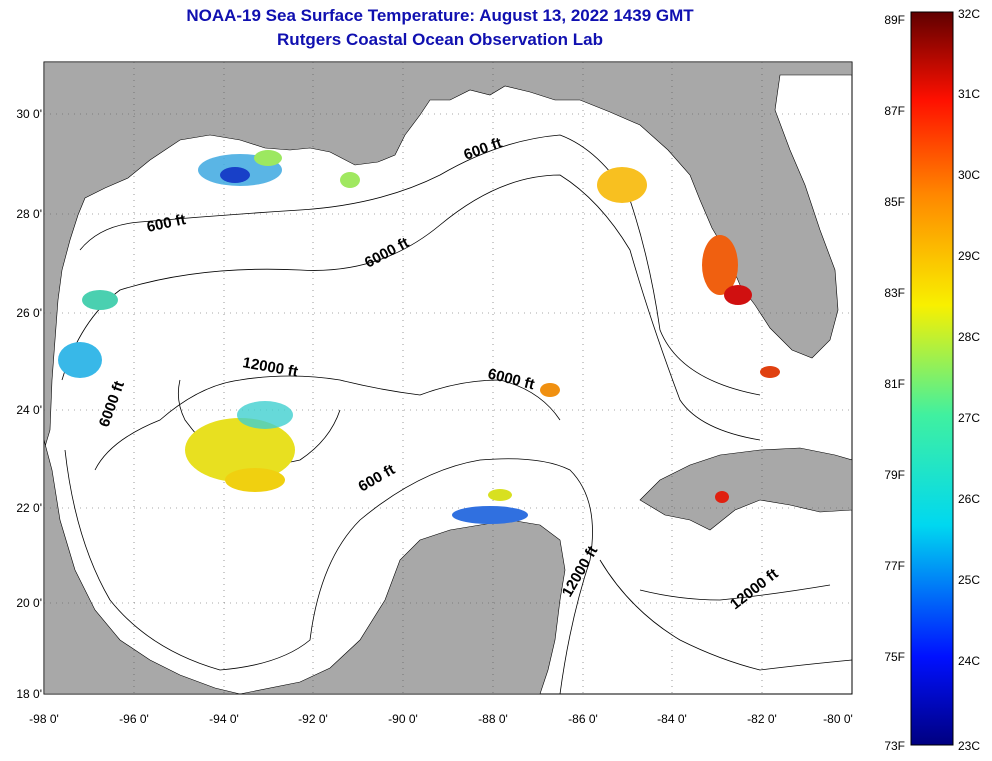 This screenshot has height=761, width=992. Describe the element at coordinates (672, 719) in the screenshot. I see `lon-label: -84 0'` at that location.